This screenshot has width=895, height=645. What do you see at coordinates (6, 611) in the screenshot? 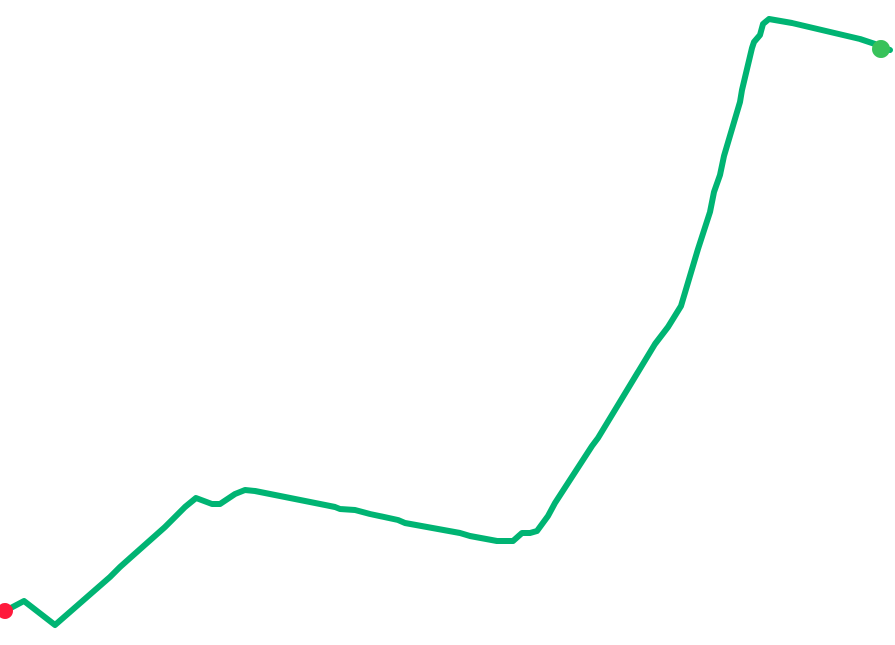
I see `start-point-icon` at bounding box center [6, 611].